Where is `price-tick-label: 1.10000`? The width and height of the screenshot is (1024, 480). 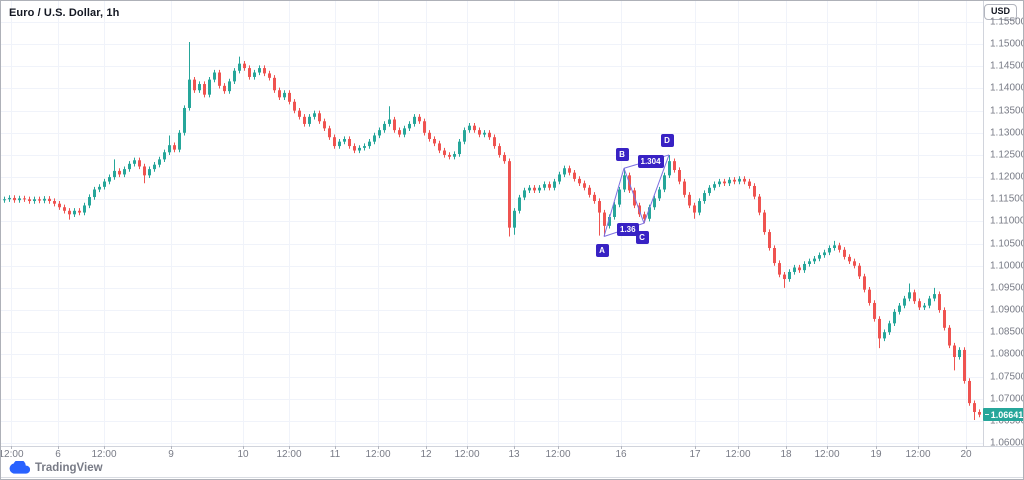 price-tick-label: 1.10000 is located at coordinates (1007, 266).